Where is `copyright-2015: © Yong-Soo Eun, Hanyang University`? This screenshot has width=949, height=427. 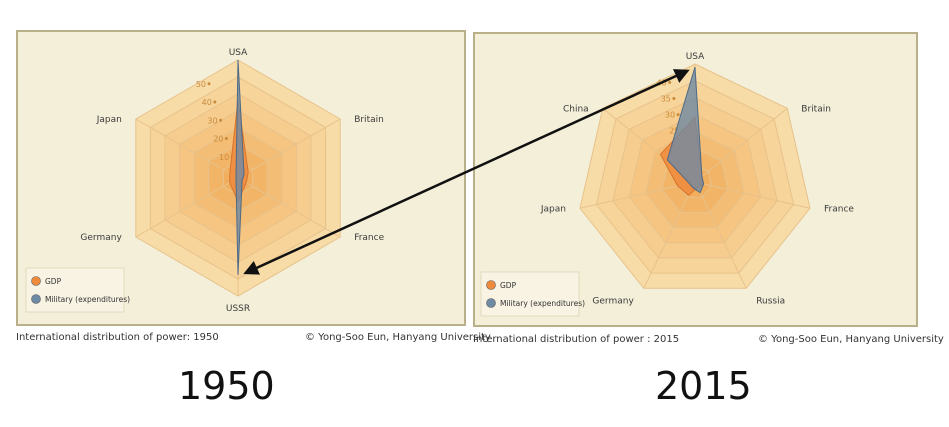
copyright-2015: © Yong-Soo Eun, Hanyang University is located at coordinates (851, 339).